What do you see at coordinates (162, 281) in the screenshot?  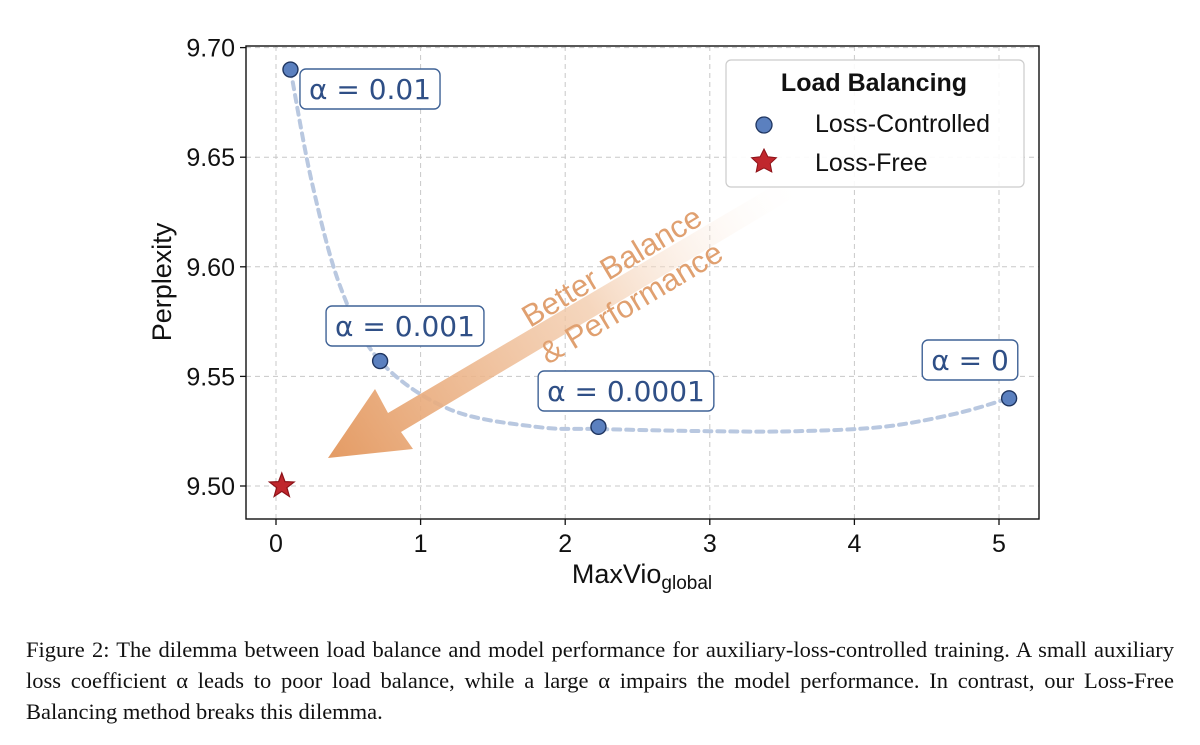 I see `y-axis-label: Perplexity` at bounding box center [162, 281].